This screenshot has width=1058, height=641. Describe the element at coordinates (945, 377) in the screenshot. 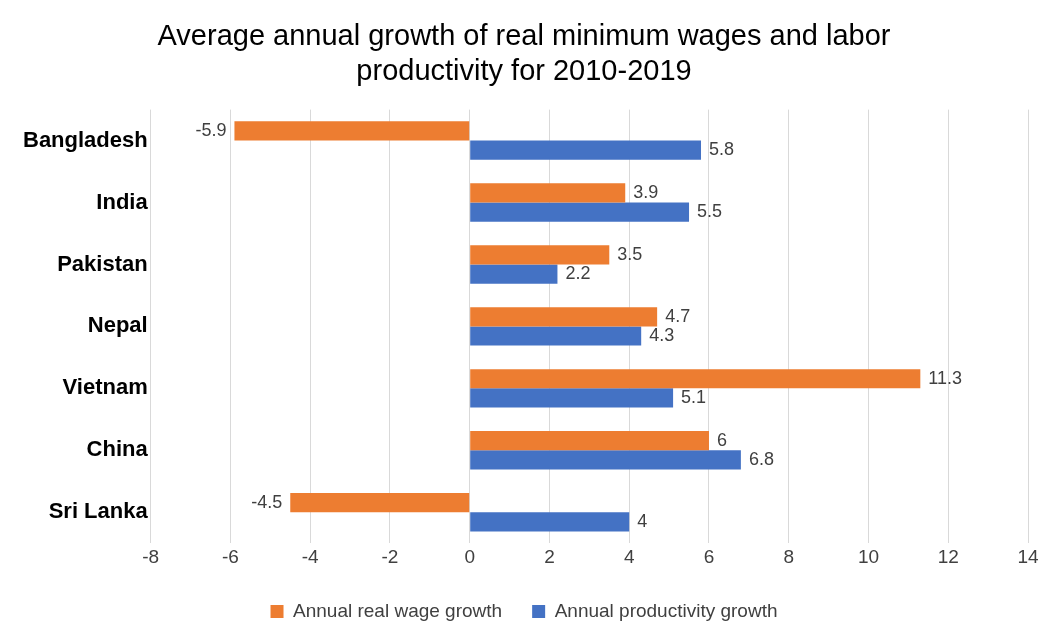

I see `data-label: 11.3` at that location.